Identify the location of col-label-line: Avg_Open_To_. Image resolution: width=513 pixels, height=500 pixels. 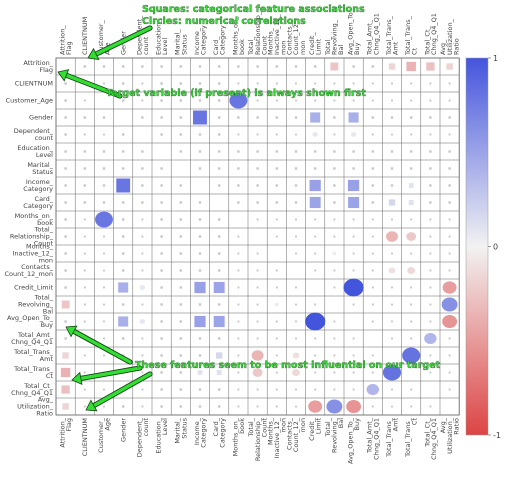
(351, 31).